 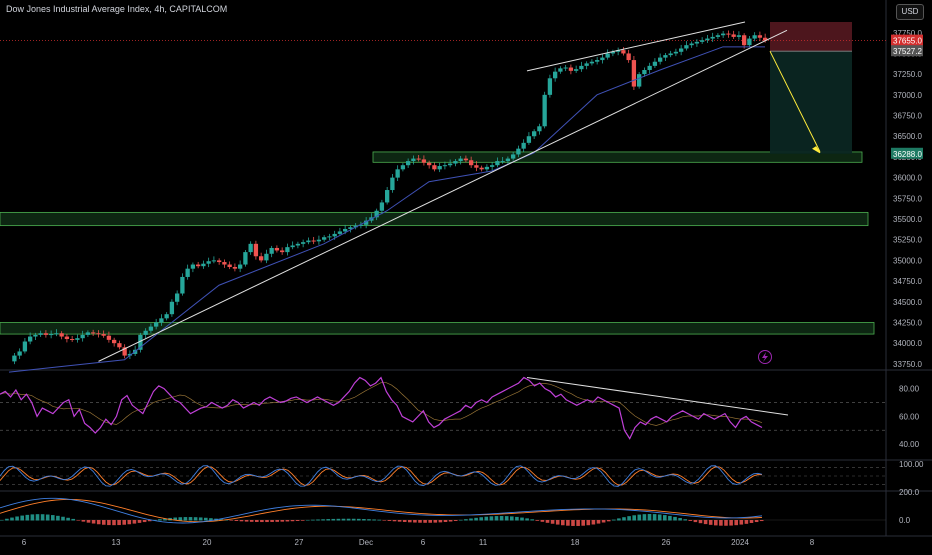 What do you see at coordinates (116, 542) in the screenshot?
I see `time-axis-label: 13` at bounding box center [116, 542].